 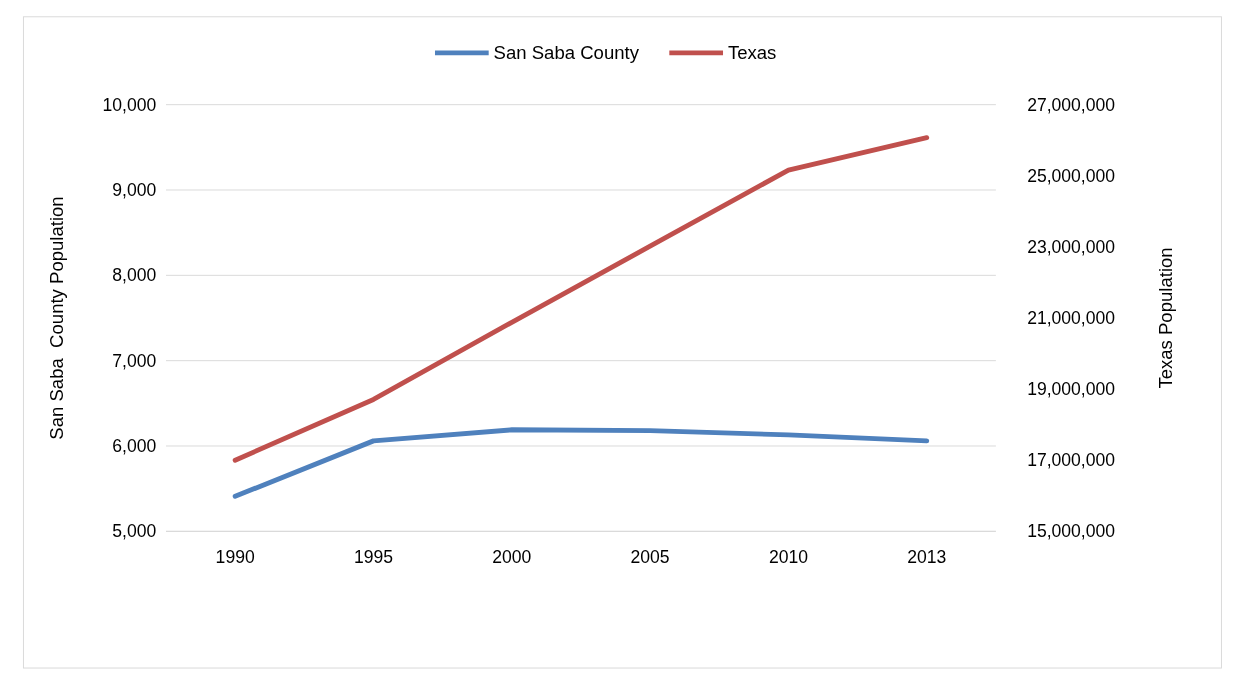 What do you see at coordinates (57, 318) in the screenshot?
I see `y-axis-title: San Saba County Population` at bounding box center [57, 318].